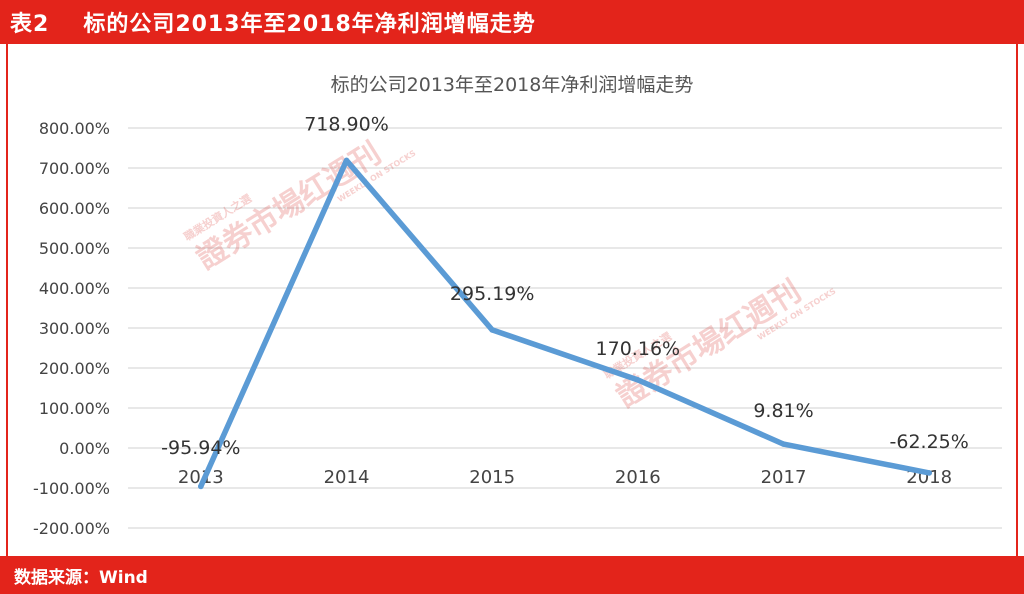  Describe the element at coordinates (74, 168) in the screenshot. I see `y-tick-label: 700.00%` at that location.